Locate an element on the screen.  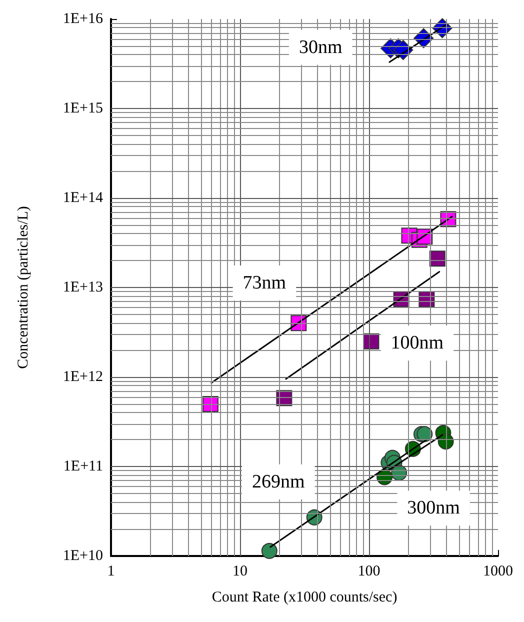
x-tick-label: 100 is located at coordinates (369, 572).